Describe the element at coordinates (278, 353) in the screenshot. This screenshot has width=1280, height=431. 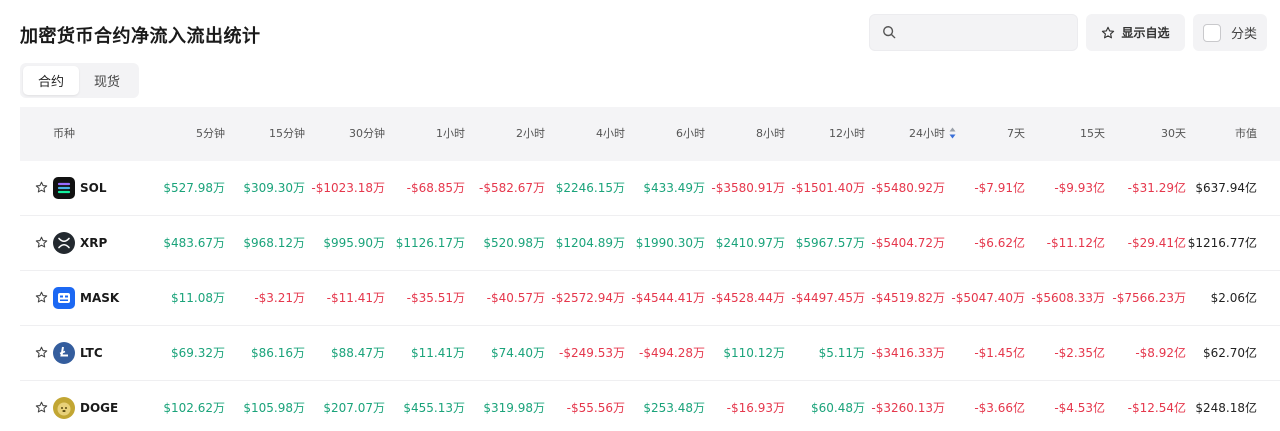
I see `netflow-cell: $86.16万` at that location.